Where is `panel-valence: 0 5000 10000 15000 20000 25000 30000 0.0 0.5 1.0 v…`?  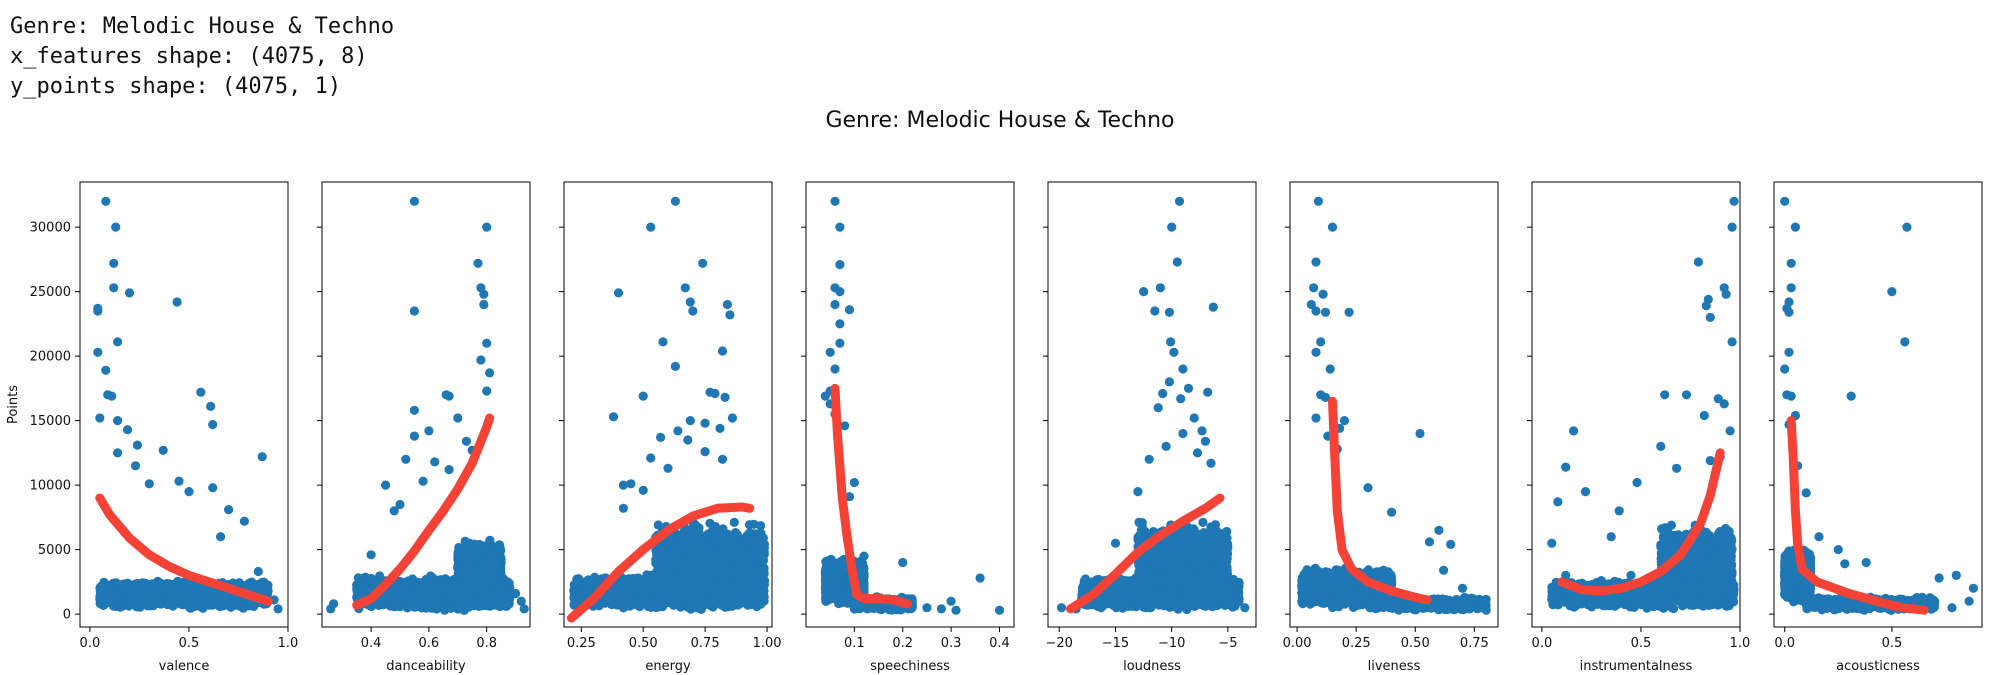
panel-valence: 0 5000 10000 15000 20000 25000 30000 0.0 0.5 1.0 v… is located at coordinates (164, 427).